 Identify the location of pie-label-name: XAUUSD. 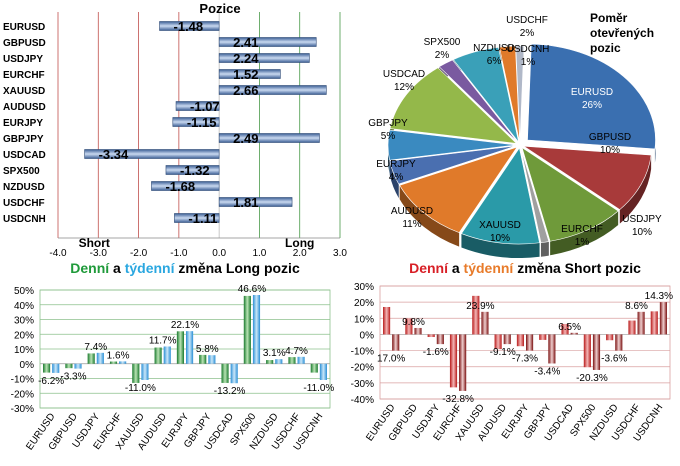
(500, 225).